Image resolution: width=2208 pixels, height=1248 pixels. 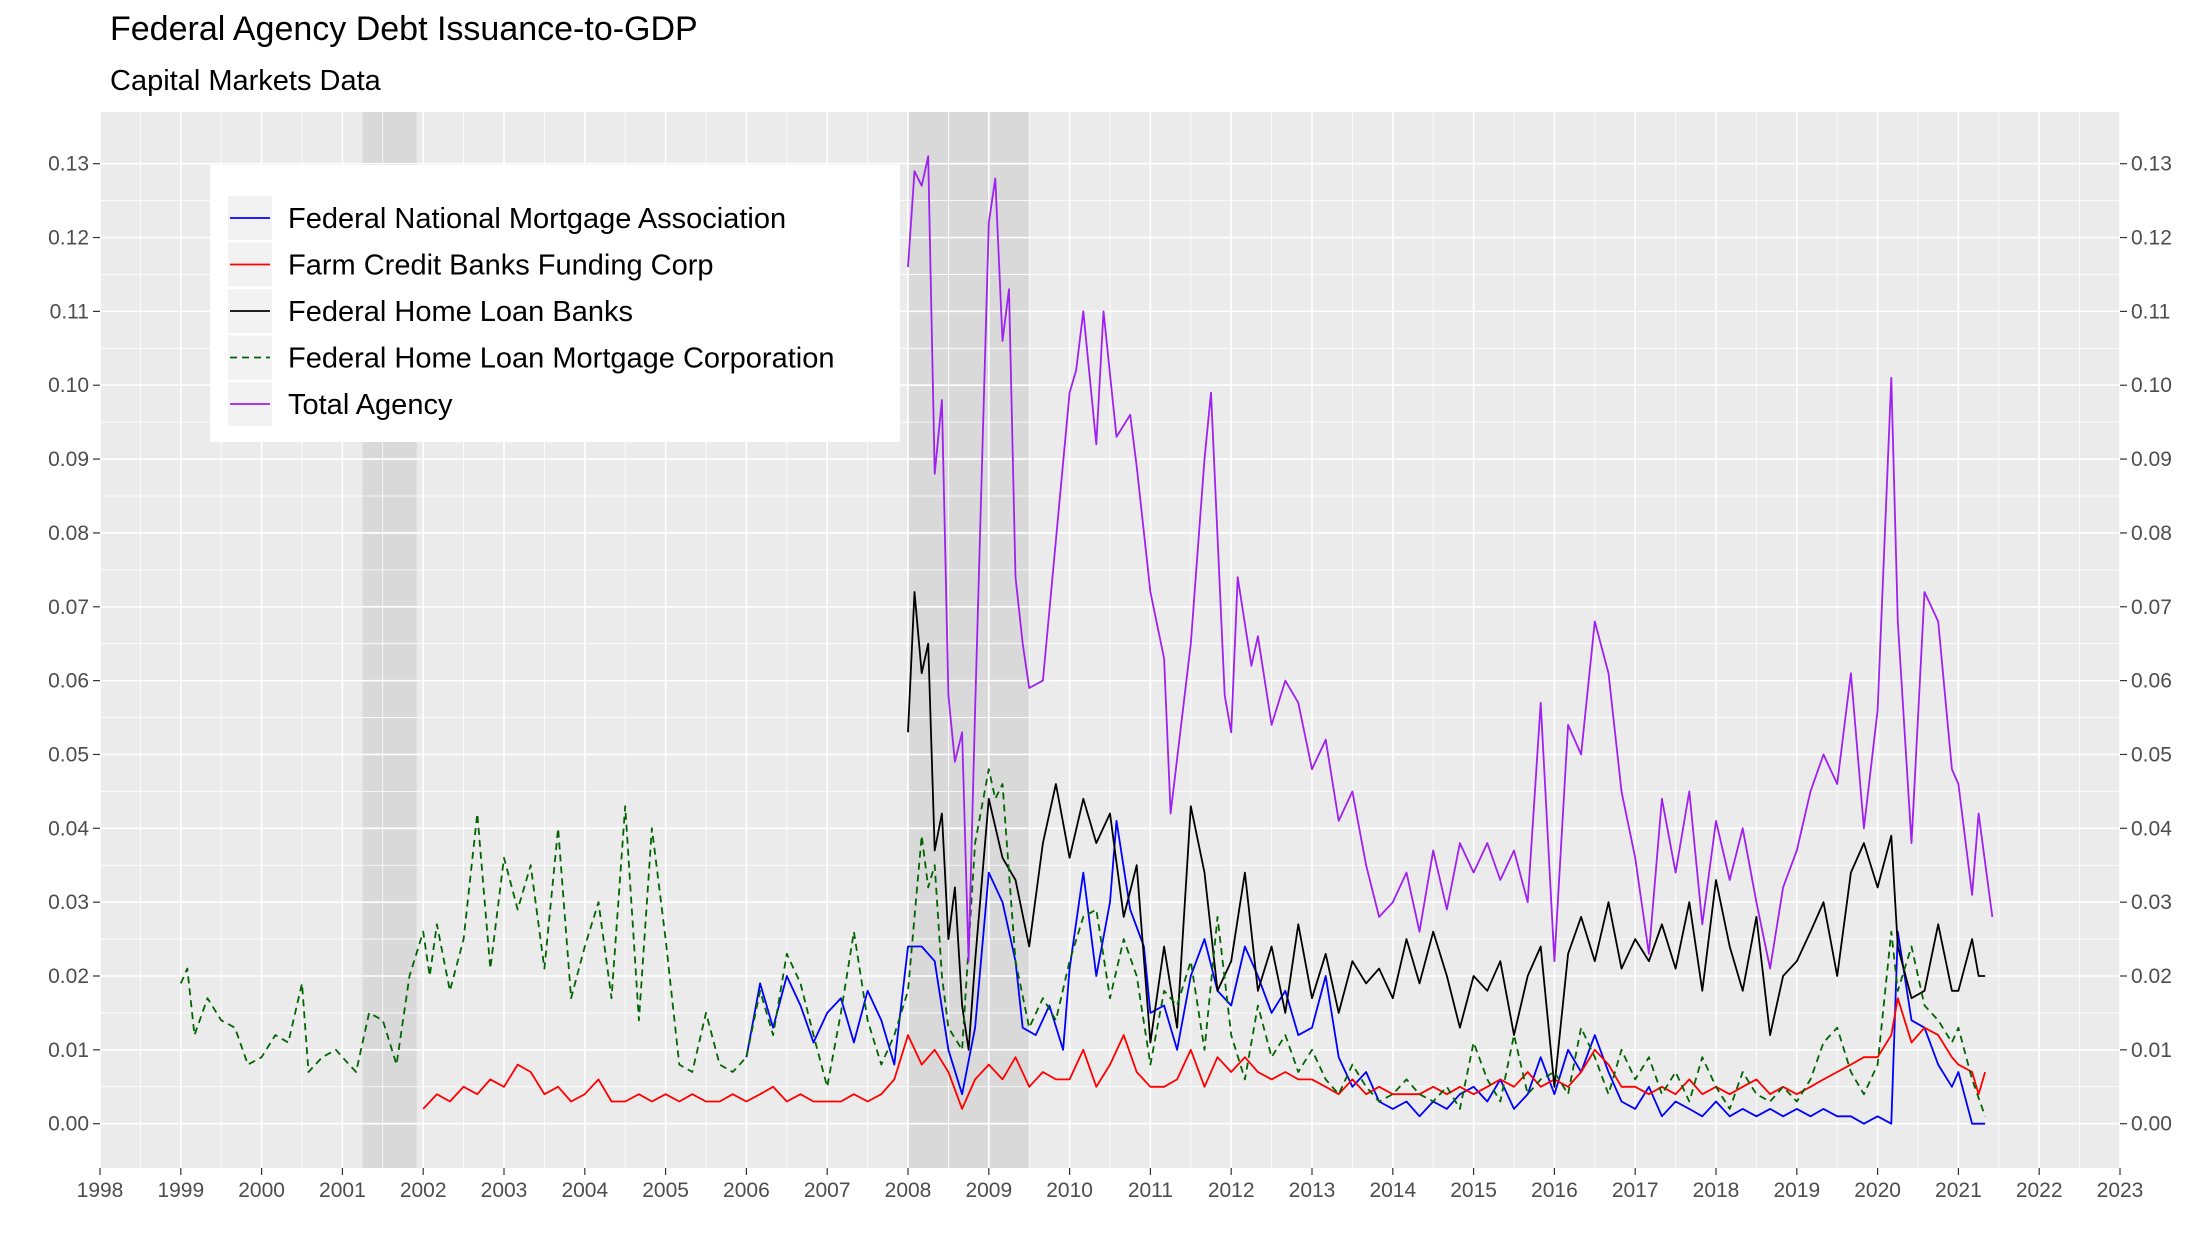 What do you see at coordinates (2151, 533) in the screenshot?
I see `y-tick-label-right: 0.08` at bounding box center [2151, 533].